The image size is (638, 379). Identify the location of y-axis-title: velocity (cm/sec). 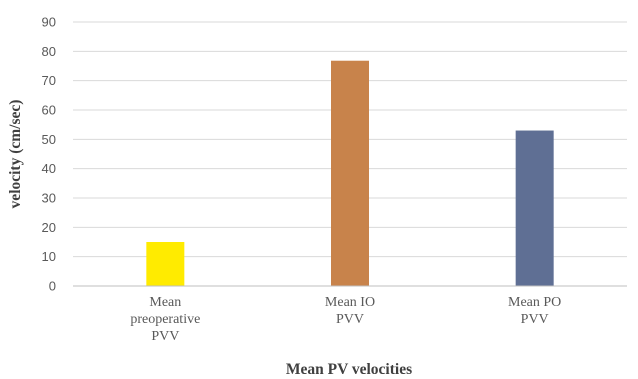
(15, 154).